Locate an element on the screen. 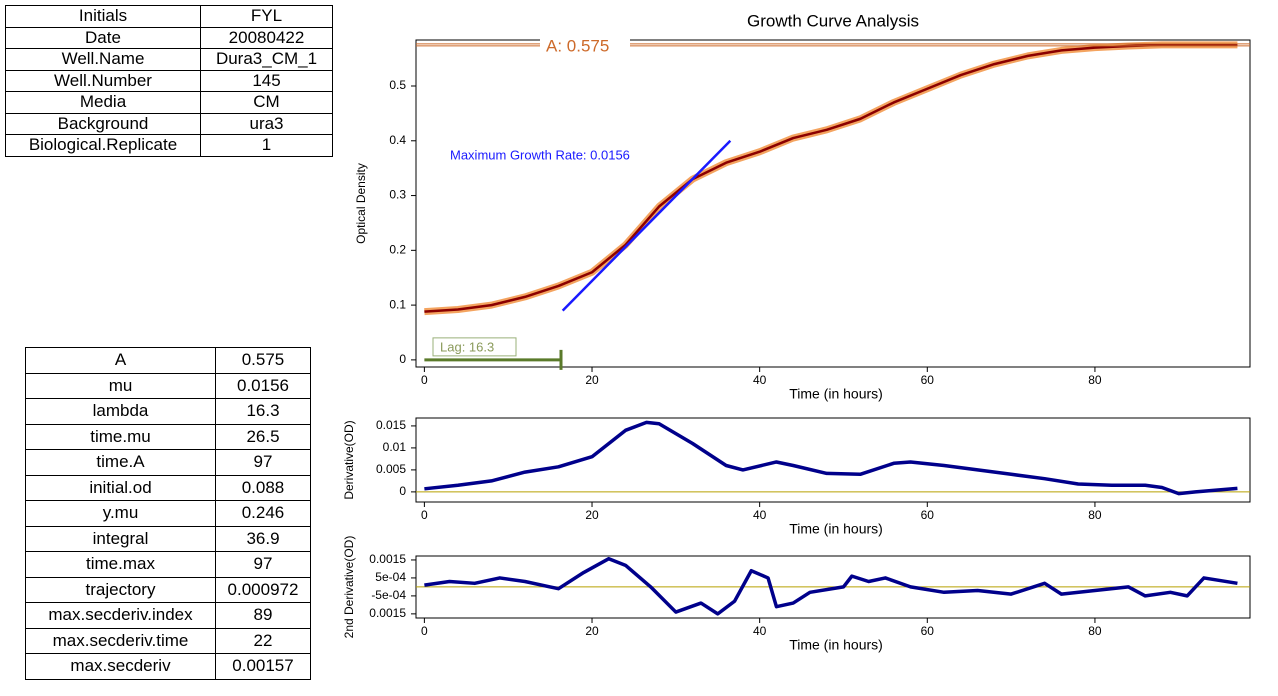 The image size is (1278, 696). label-cell: time.max is located at coordinates (120, 564).